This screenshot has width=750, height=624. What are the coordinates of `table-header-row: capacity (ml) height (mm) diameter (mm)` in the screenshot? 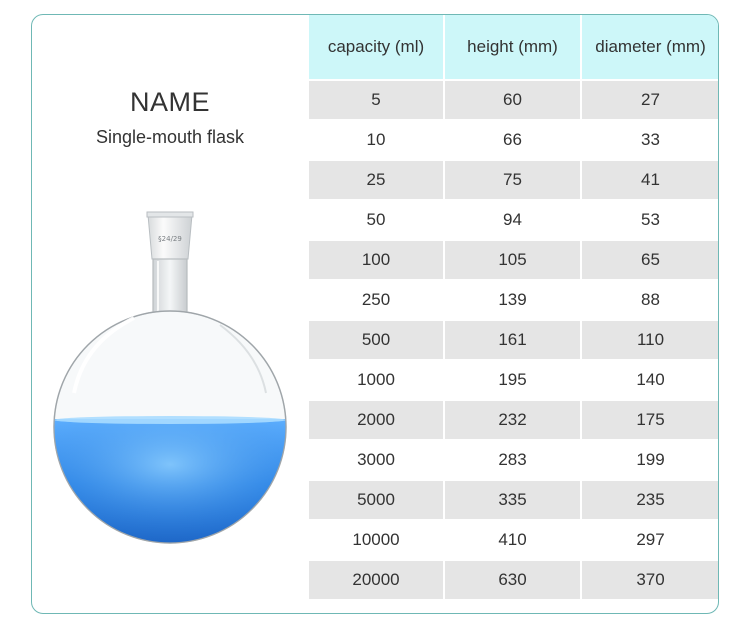 It's located at (513, 47).